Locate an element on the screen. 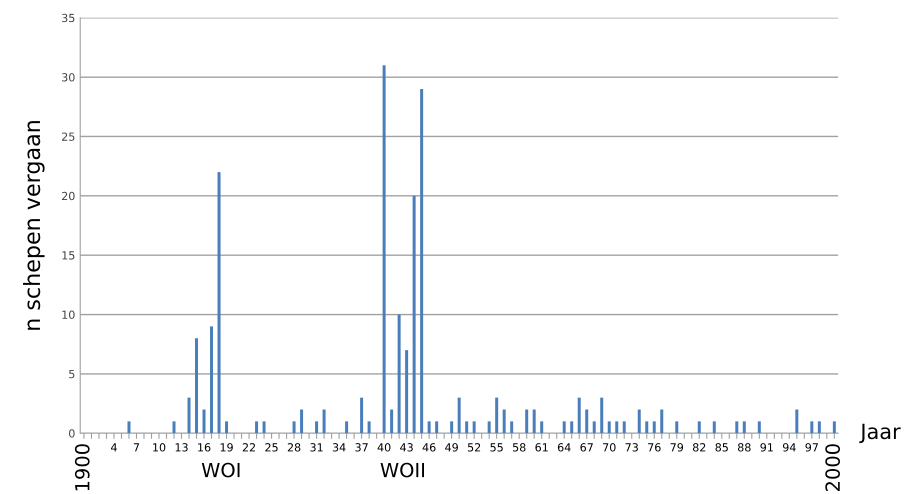  x-tick-label: 10 is located at coordinates (159, 447).